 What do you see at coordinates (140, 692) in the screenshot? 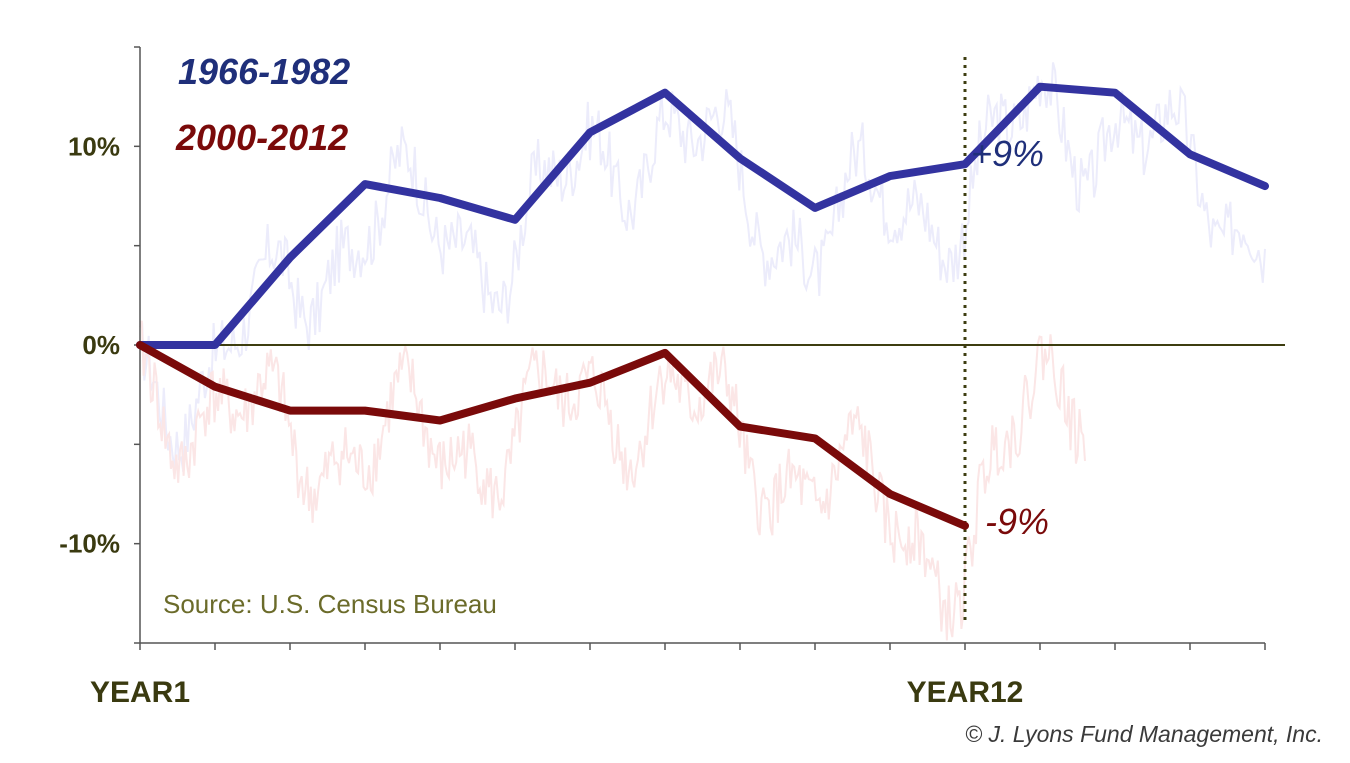
I see `x-tick-label-year1: YEAR1` at bounding box center [140, 692].